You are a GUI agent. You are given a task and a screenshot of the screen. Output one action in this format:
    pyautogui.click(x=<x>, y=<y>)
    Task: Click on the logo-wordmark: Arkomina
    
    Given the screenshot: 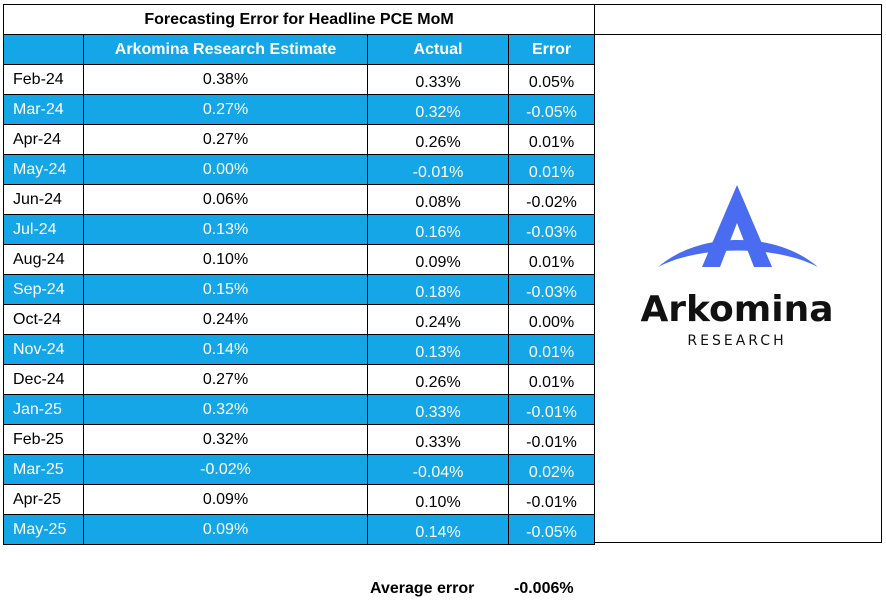 What is the action you would take?
    pyautogui.click(x=736, y=309)
    